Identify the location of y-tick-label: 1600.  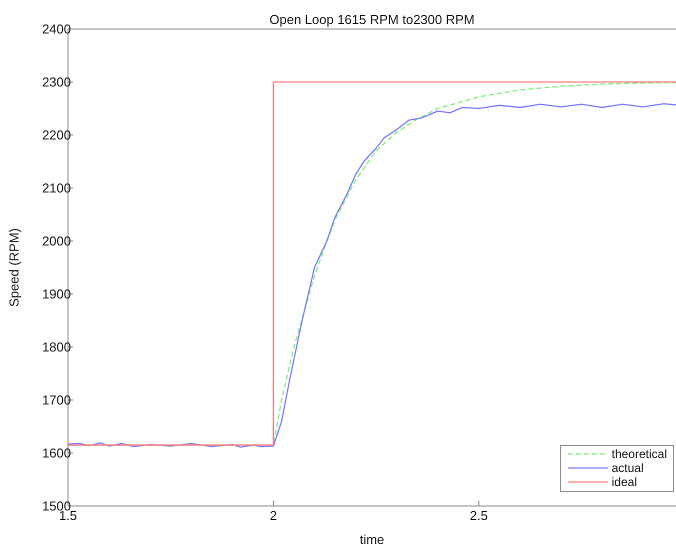
(56, 453).